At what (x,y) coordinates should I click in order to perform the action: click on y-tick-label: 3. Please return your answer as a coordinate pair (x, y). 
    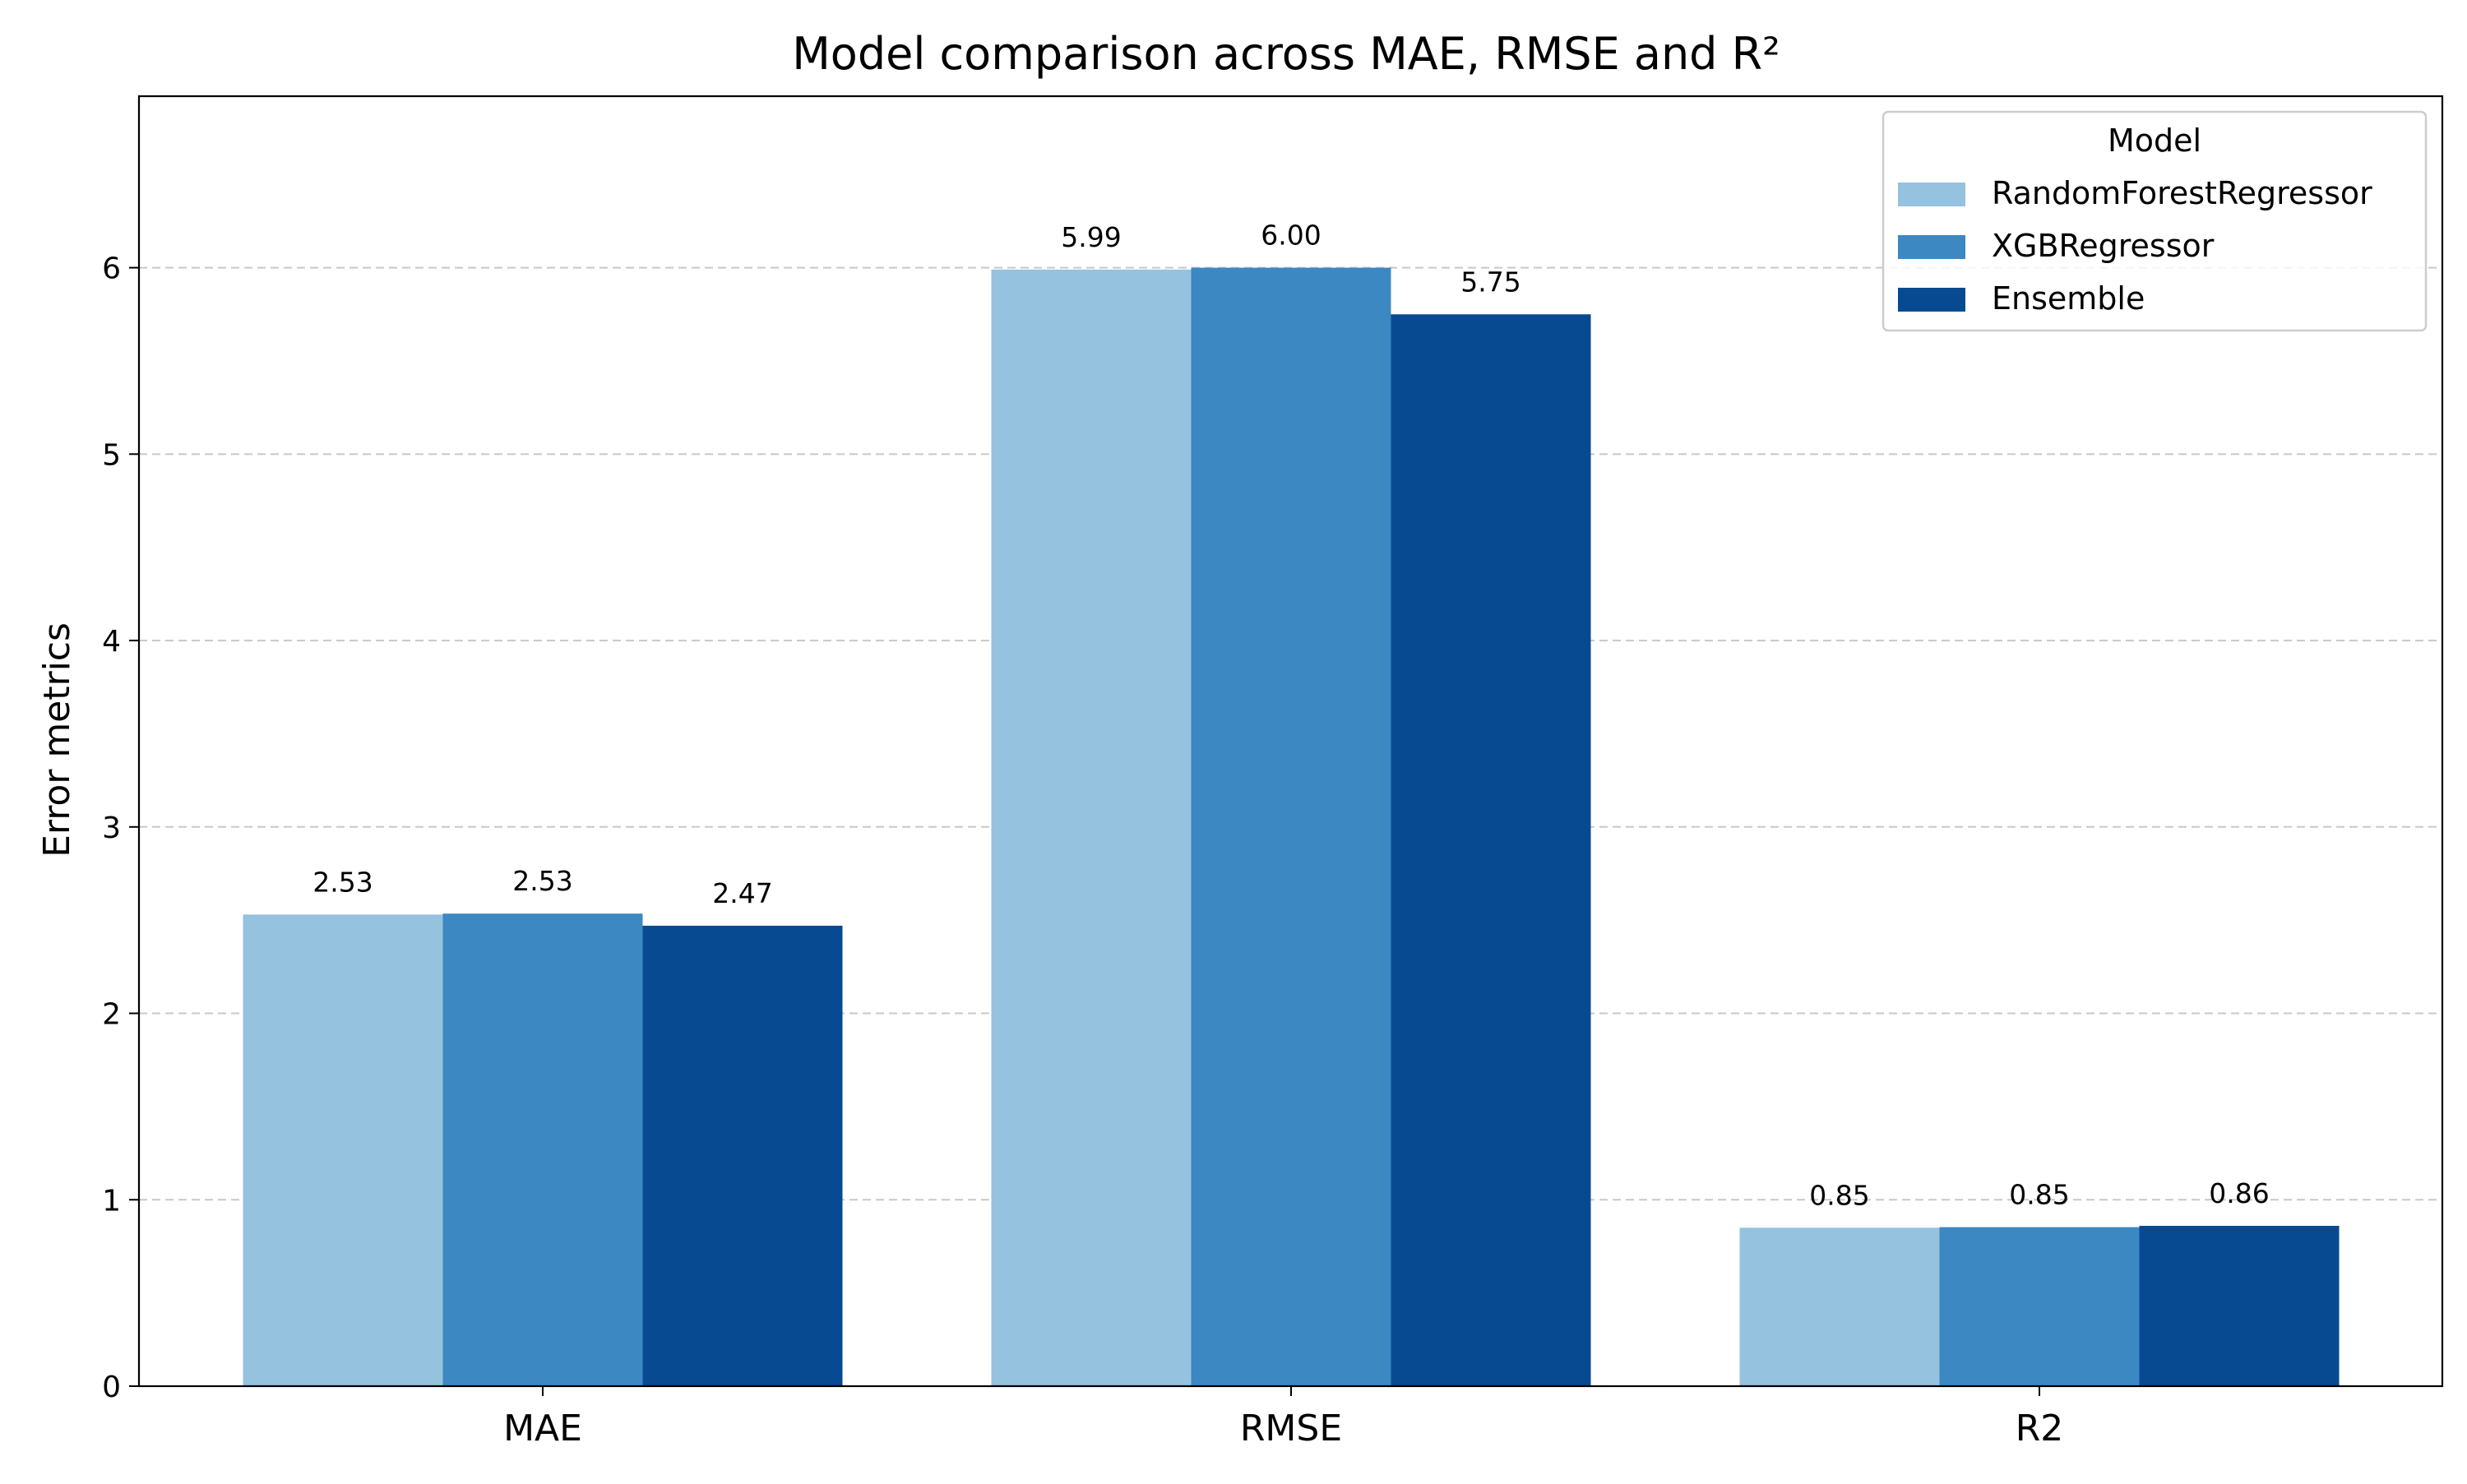
    Looking at the image, I should click on (112, 828).